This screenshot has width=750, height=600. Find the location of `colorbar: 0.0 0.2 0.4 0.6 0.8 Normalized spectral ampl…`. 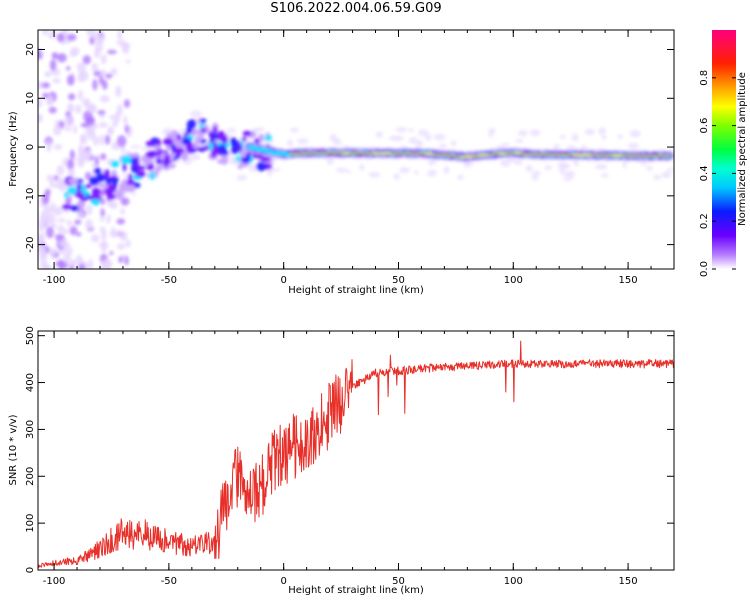

colorbar: 0.0 0.2 0.4 0.6 0.8 Normalized spectral ampl… is located at coordinates (723, 153).